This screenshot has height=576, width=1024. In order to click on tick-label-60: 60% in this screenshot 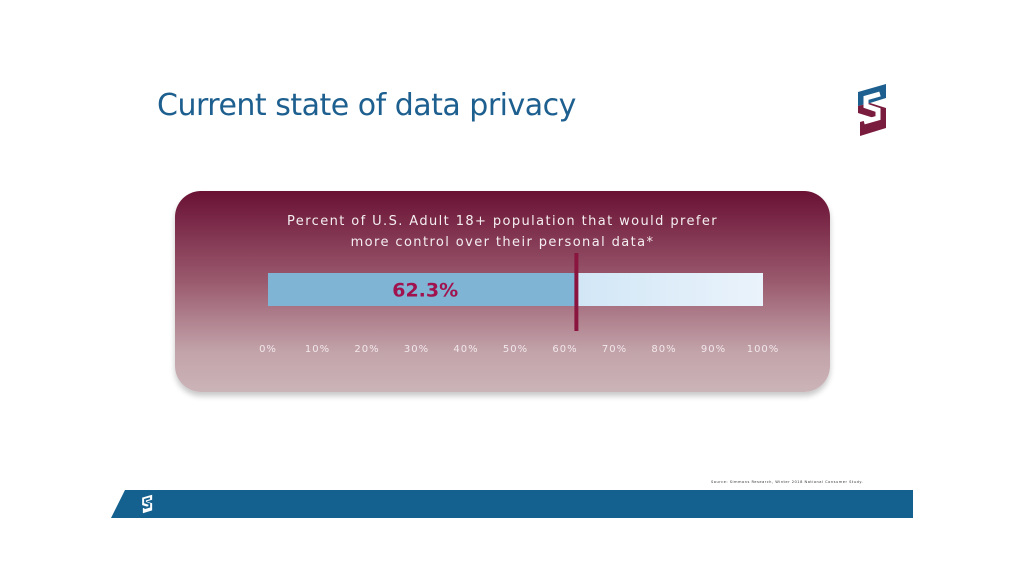, I will do `click(564, 349)`.